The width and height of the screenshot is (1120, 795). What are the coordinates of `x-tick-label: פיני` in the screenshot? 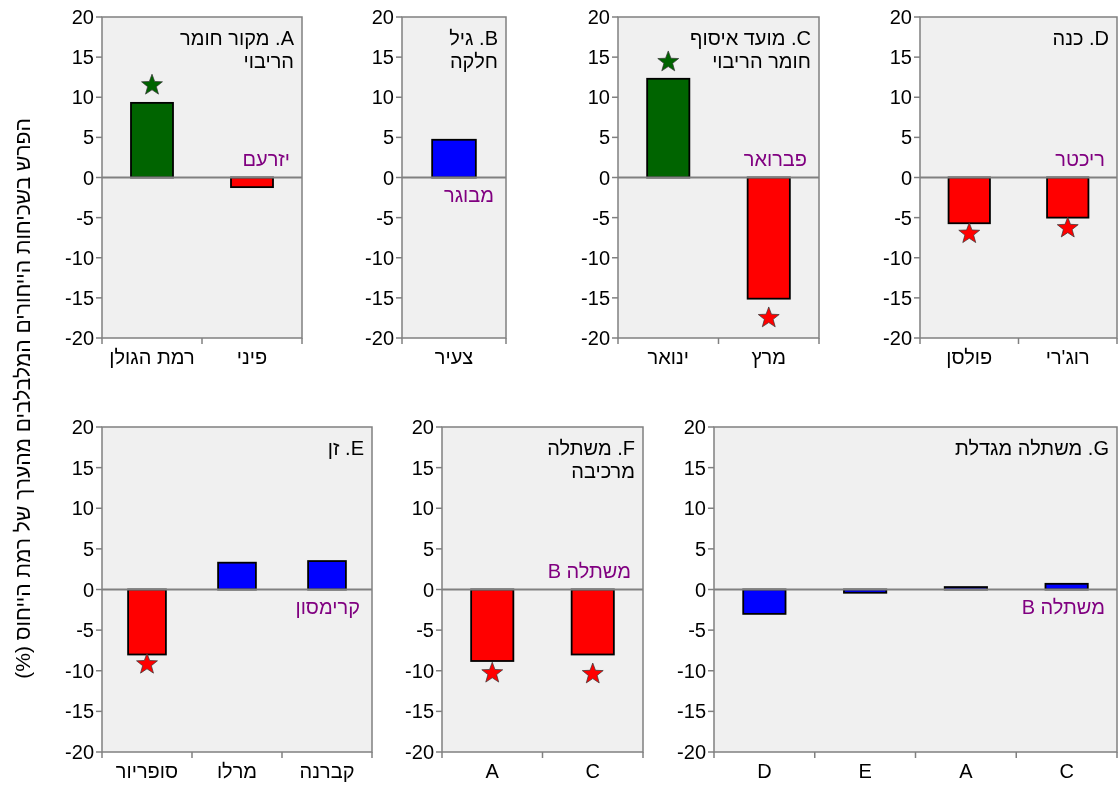 It's located at (252, 357).